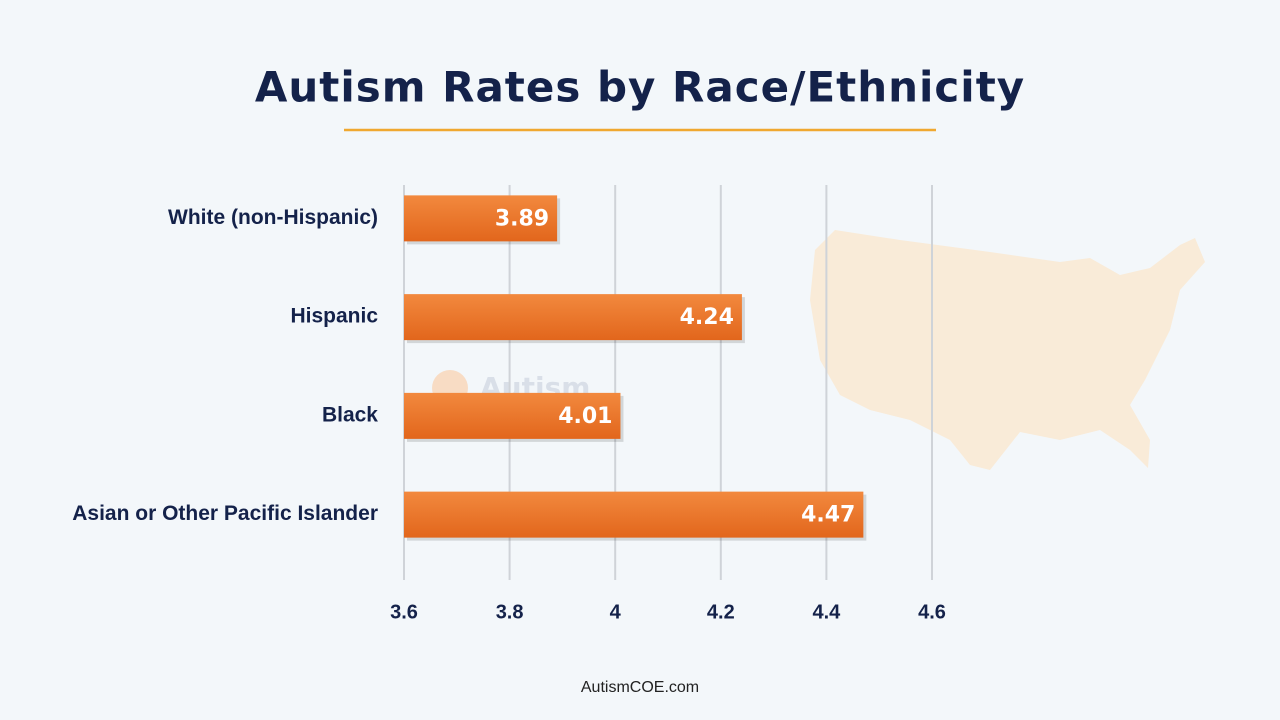  What do you see at coordinates (585, 416) in the screenshot?
I see `value-label: 4.01` at bounding box center [585, 416].